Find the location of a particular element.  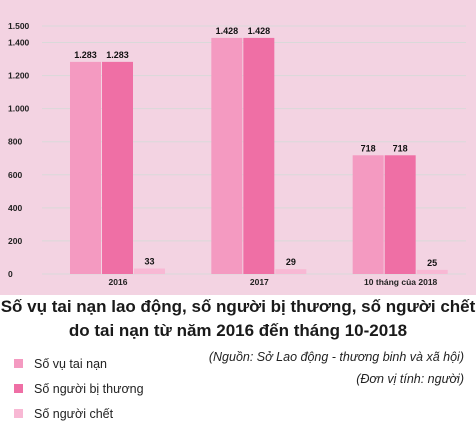

data-label: 29 is located at coordinates (291, 262).